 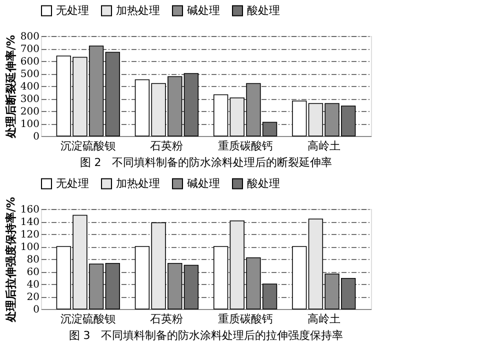 I want to click on text: 图 3 不同填料制备的防水涂料处理后的拉伸强度保持率, so click(x=206, y=335).